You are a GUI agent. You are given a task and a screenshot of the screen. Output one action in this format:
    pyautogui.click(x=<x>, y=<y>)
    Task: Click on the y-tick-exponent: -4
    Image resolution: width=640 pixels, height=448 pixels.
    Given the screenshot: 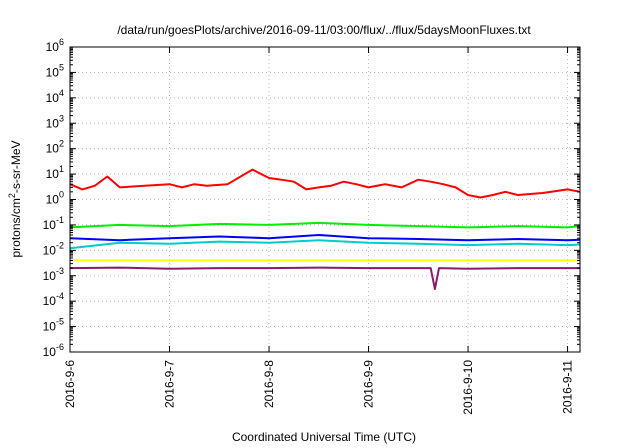 What is the action you would take?
    pyautogui.click(x=60, y=296)
    